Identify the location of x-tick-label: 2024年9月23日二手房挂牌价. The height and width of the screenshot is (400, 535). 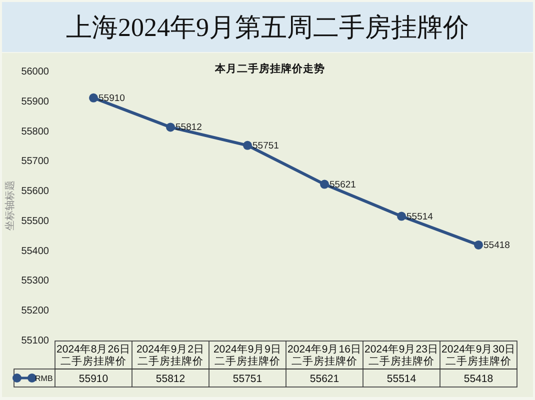
(401, 356).